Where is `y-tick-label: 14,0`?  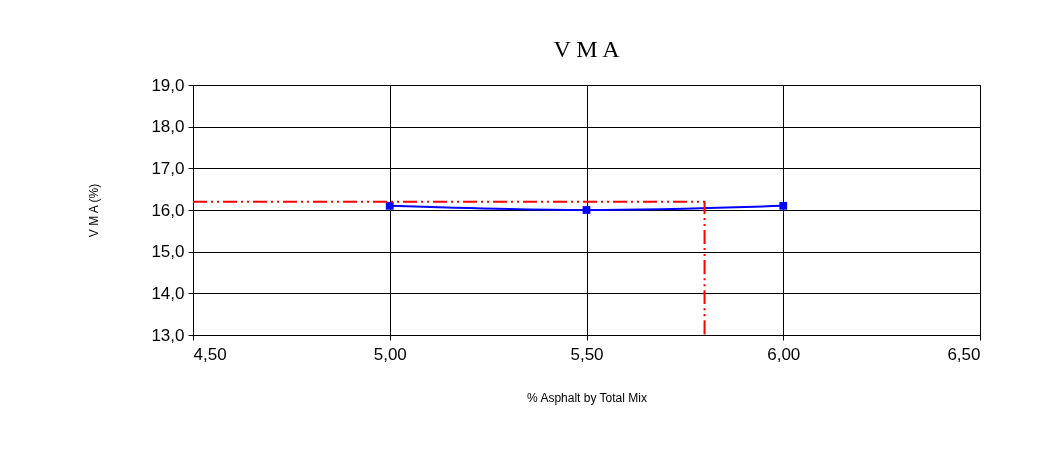 y-tick-label: 14,0 is located at coordinates (168, 293).